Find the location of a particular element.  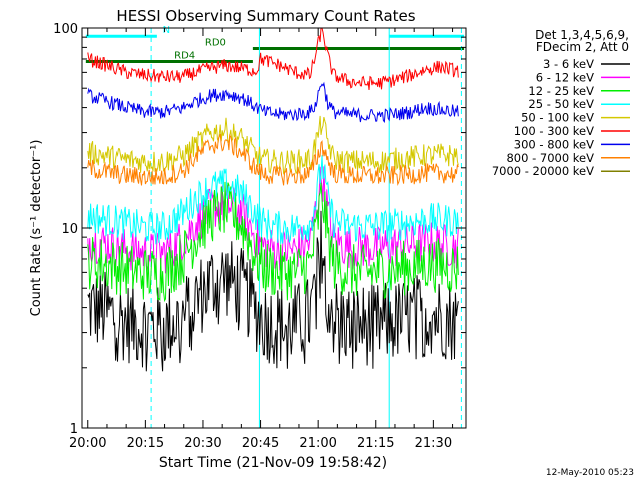

legend-label: 800 - 7000 keV is located at coordinates (550, 158).